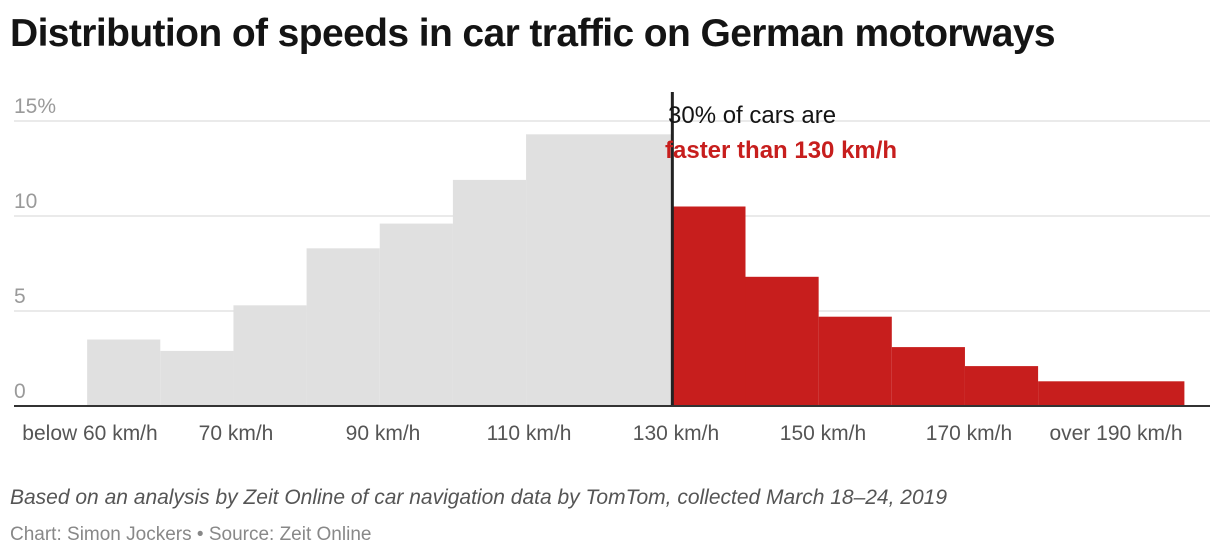  I want to click on annotation-line-1: 30% of cars are, so click(752, 115).